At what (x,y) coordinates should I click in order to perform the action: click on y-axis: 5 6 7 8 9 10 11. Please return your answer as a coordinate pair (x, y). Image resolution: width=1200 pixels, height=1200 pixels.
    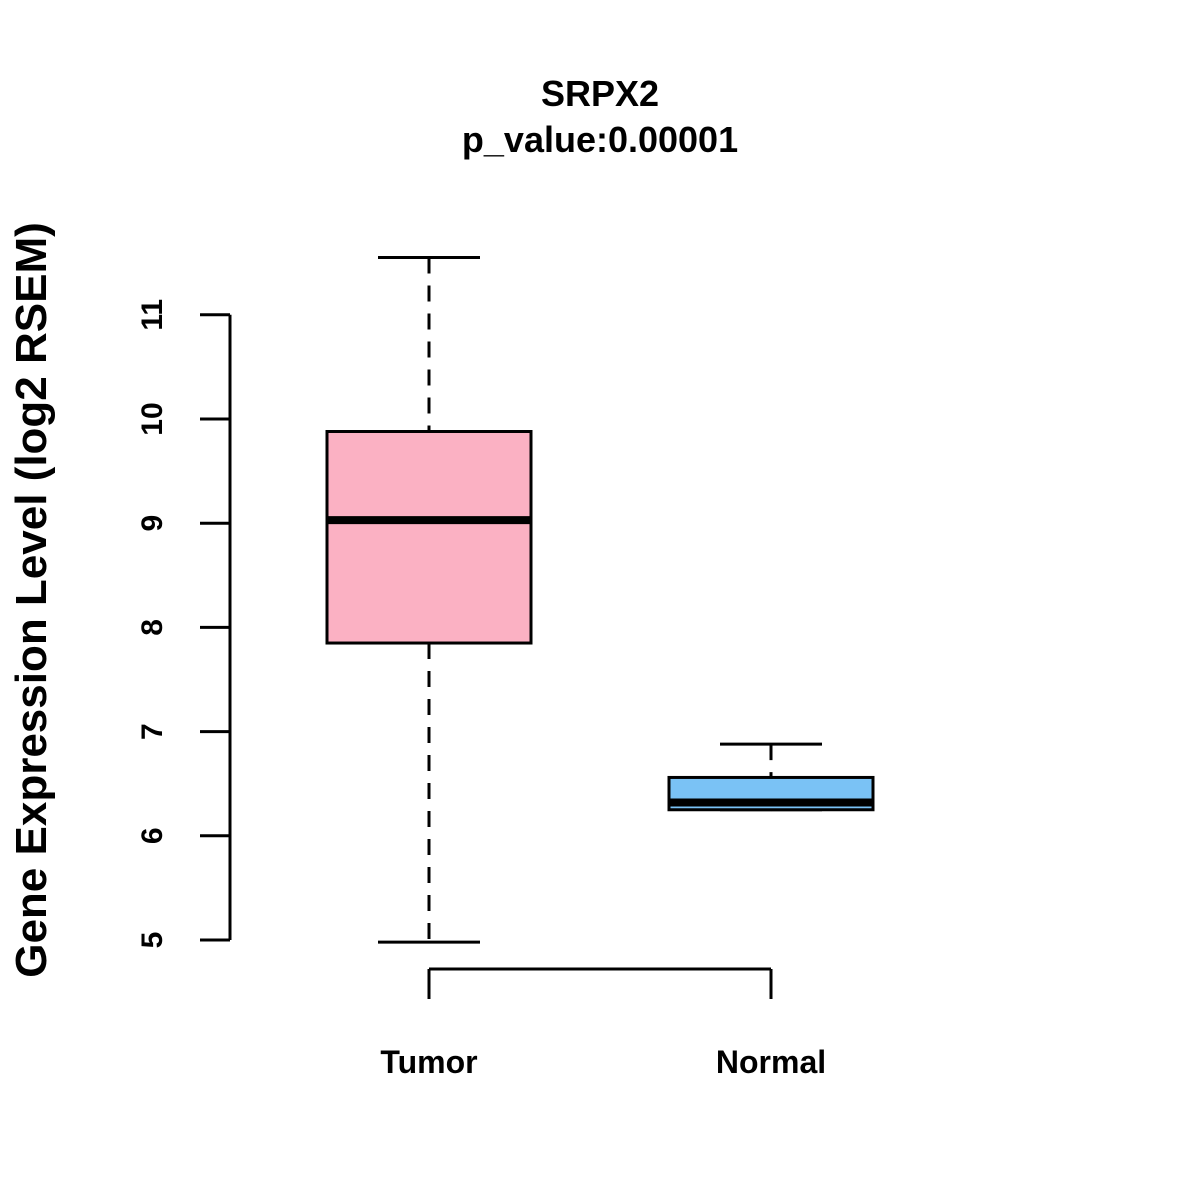
    Looking at the image, I should click on (184, 624).